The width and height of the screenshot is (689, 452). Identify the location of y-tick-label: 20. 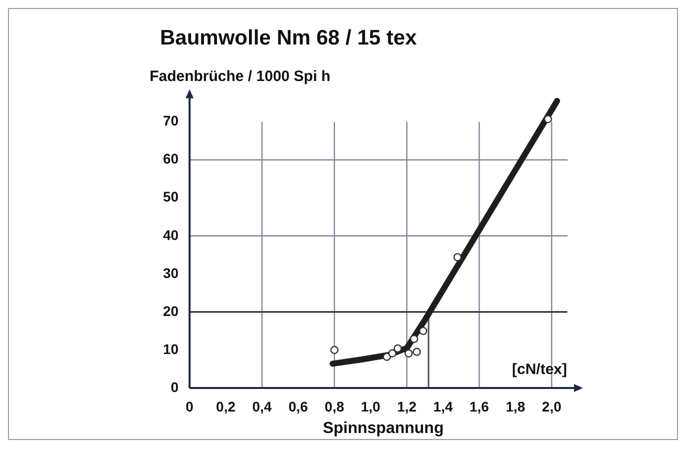
(170, 310).